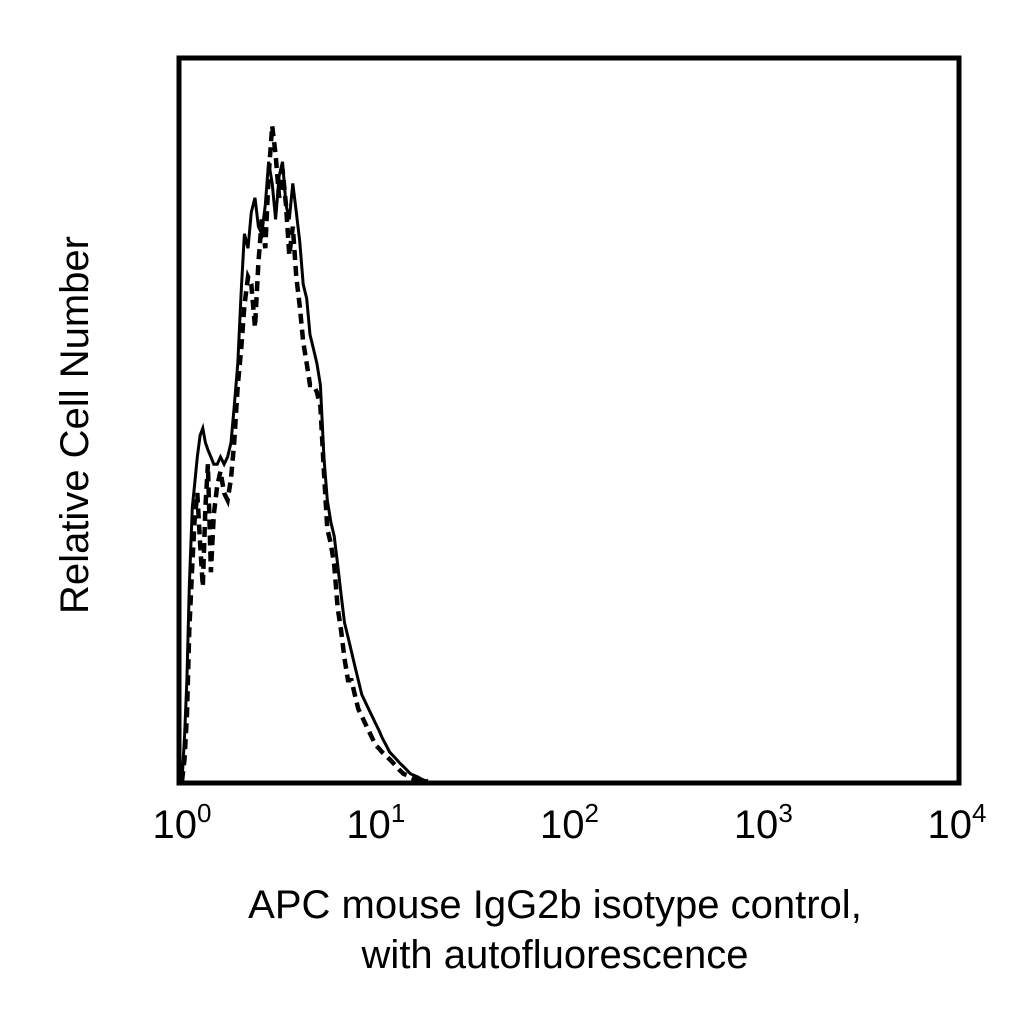 The image size is (1024, 1029). What do you see at coordinates (785, 813) in the screenshot?
I see `x-tick-exponent: 3` at bounding box center [785, 813].